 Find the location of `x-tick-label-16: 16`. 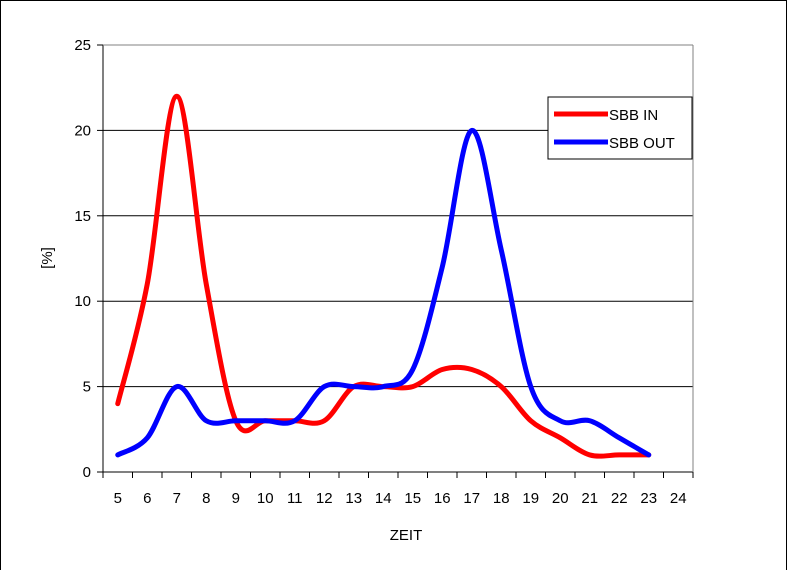

x-tick-label-16: 16 is located at coordinates (442, 498).